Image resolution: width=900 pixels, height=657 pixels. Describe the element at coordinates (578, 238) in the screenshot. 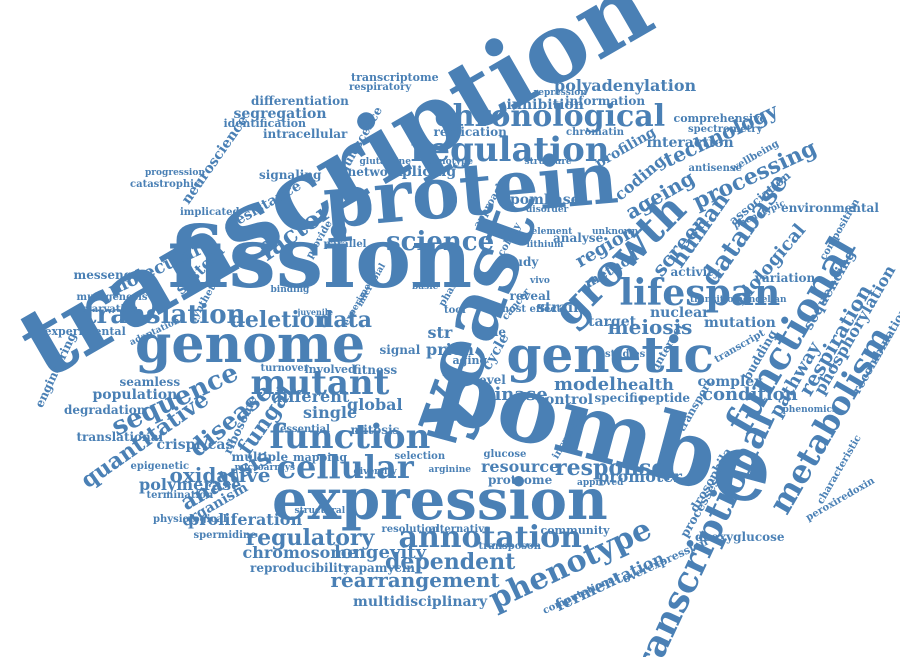

I see `cloud-word: analyse` at that location.